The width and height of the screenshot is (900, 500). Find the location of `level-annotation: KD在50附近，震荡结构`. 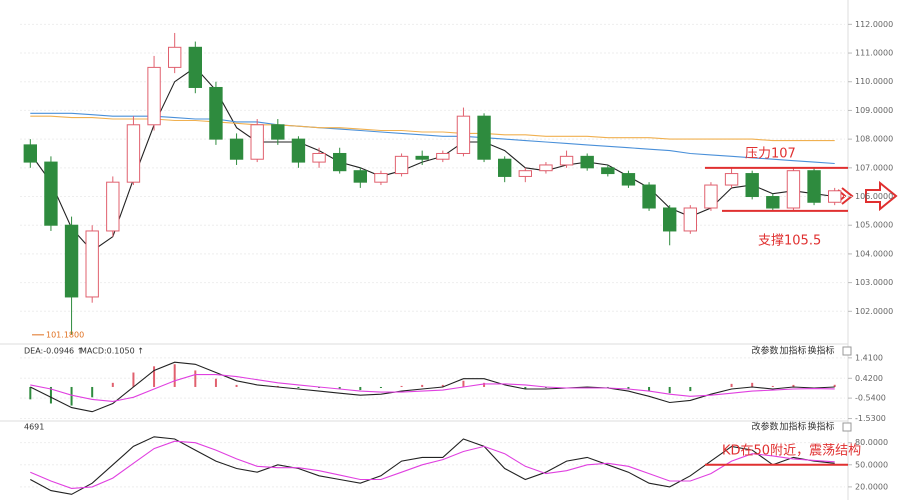

level-annotation: KD在50附近，震荡结构 is located at coordinates (791, 450).